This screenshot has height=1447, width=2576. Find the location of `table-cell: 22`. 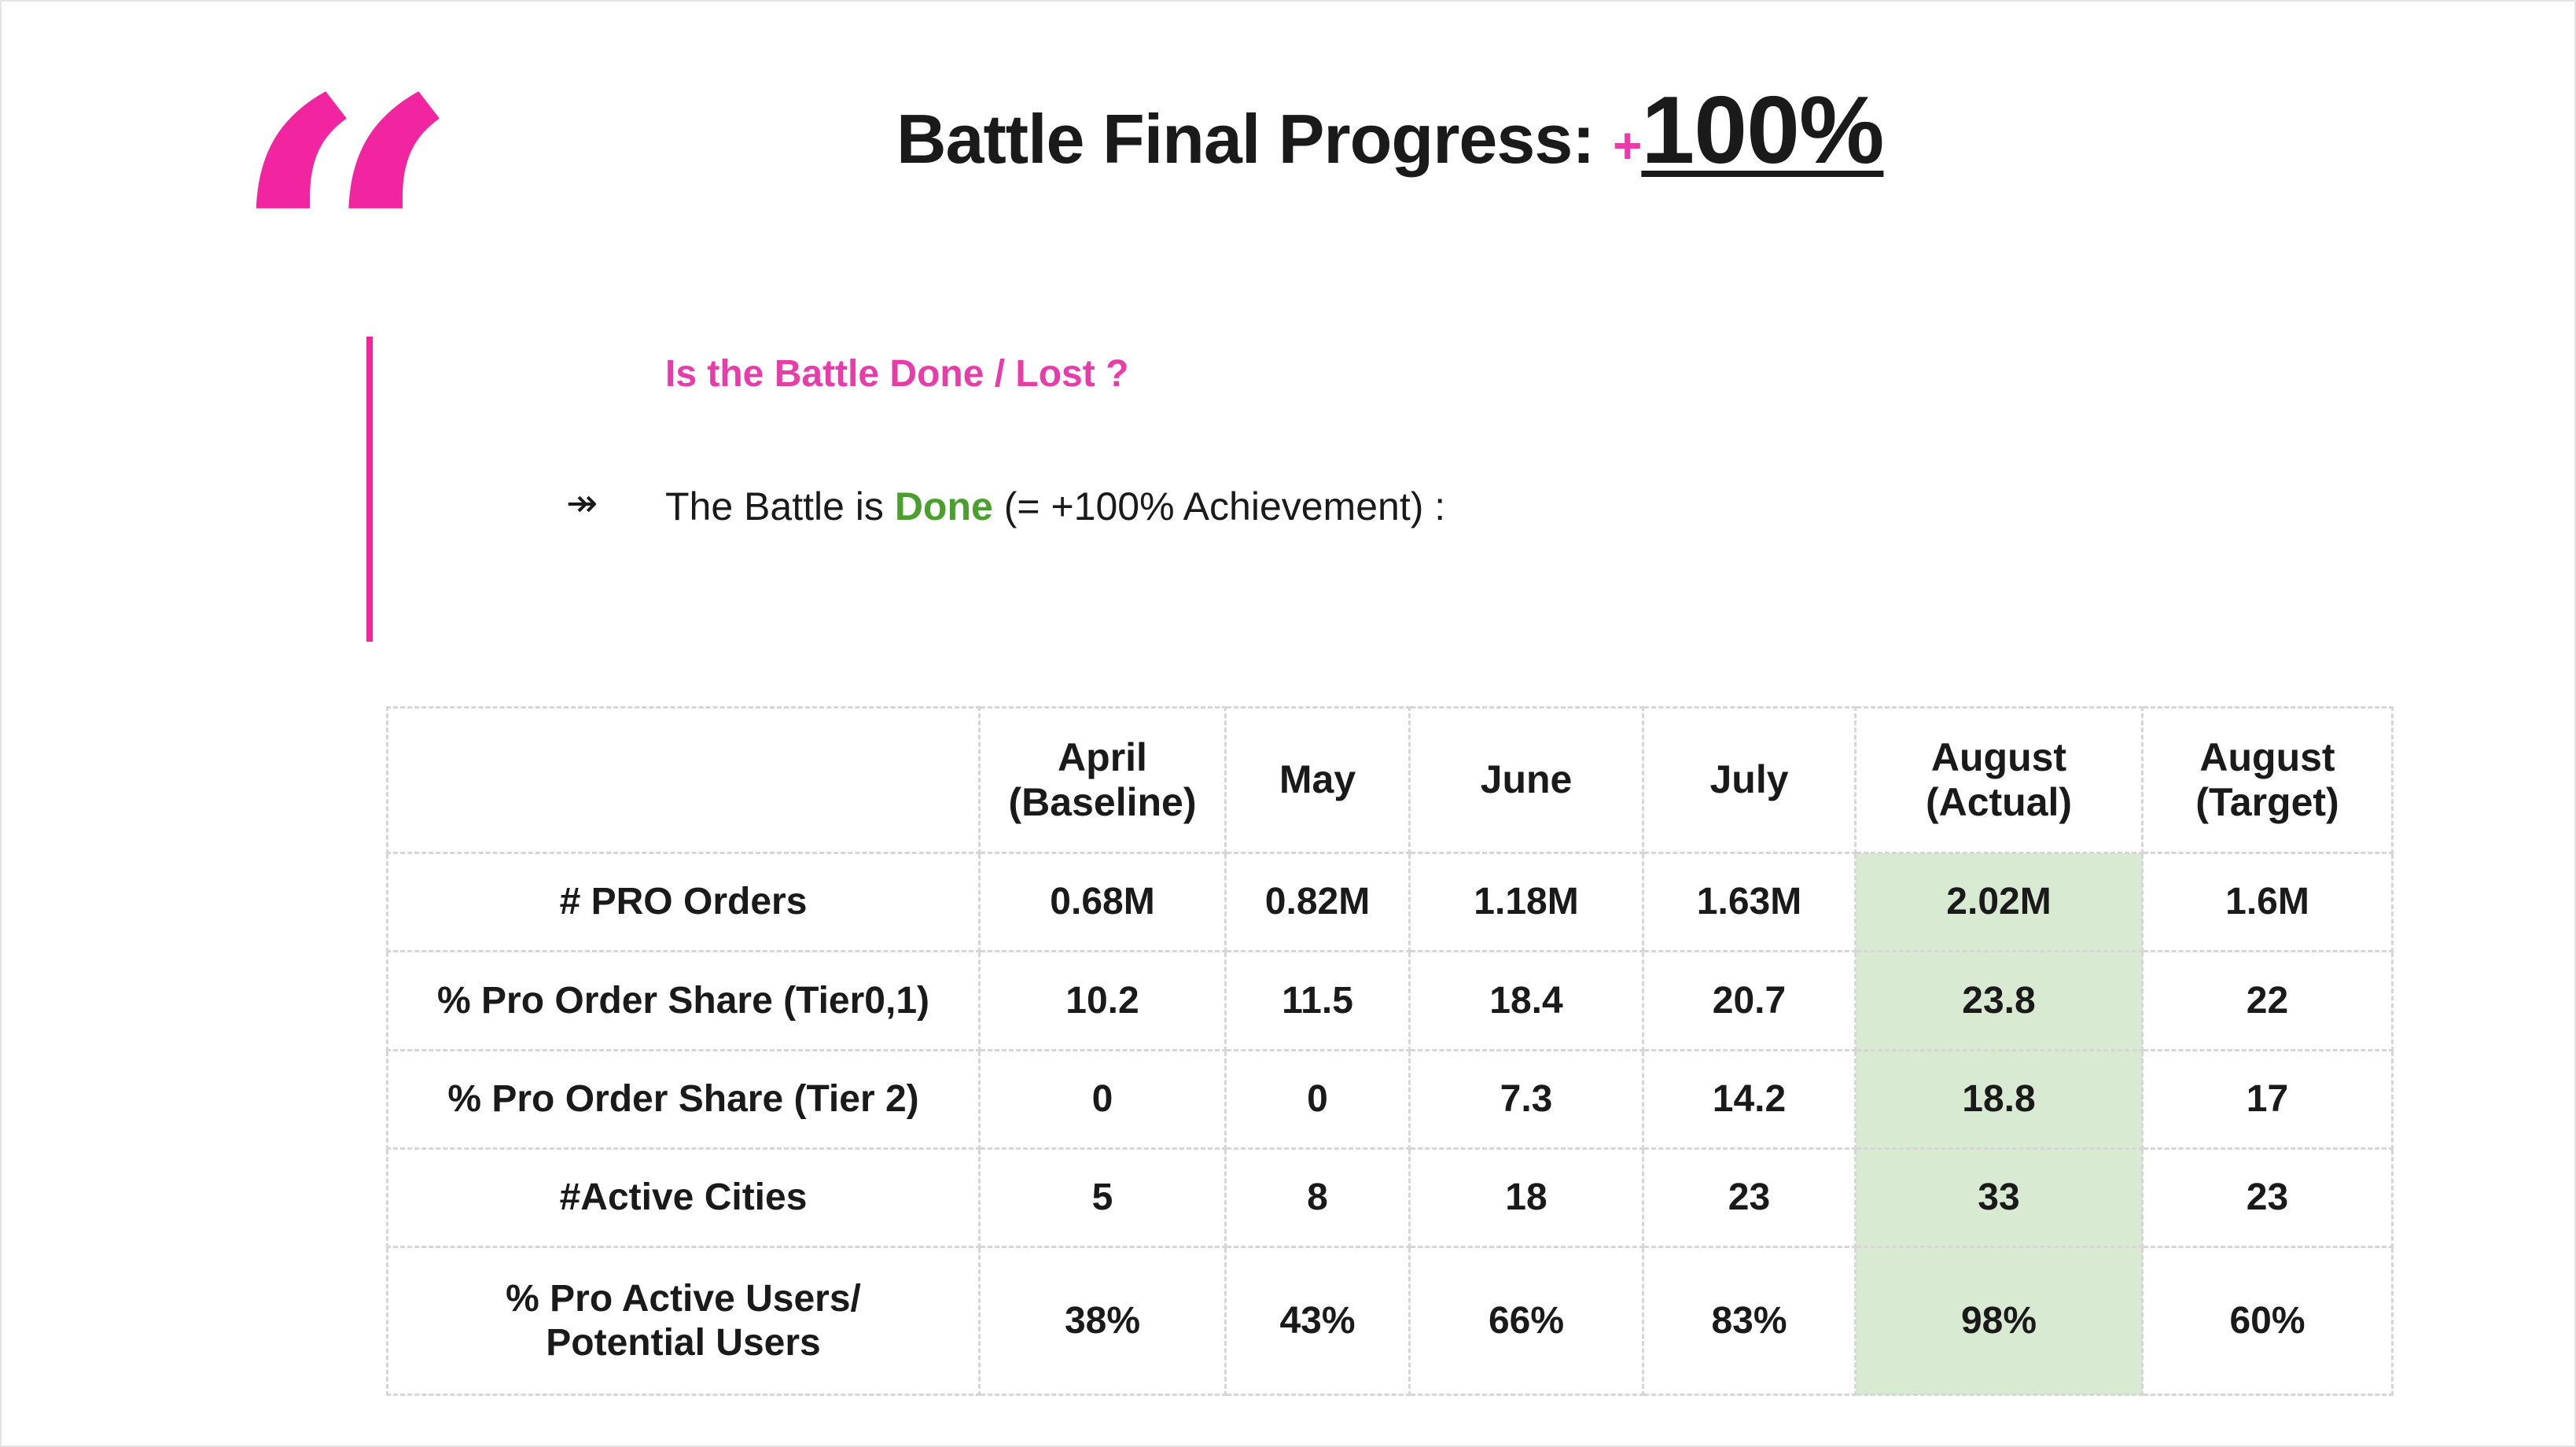

table-cell: 22 is located at coordinates (2268, 1001).